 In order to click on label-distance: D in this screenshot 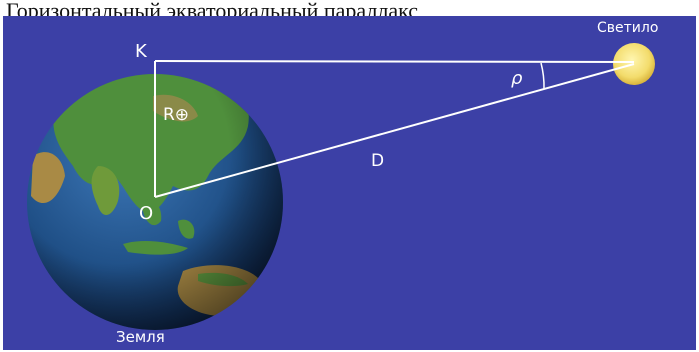, I will do `click(377, 161)`.